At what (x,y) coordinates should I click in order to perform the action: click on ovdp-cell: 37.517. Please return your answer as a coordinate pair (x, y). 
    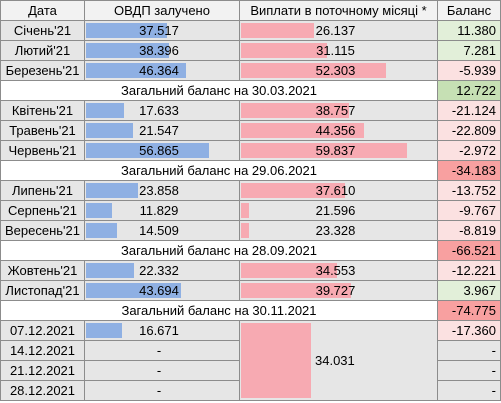
    Looking at the image, I should click on (162, 30).